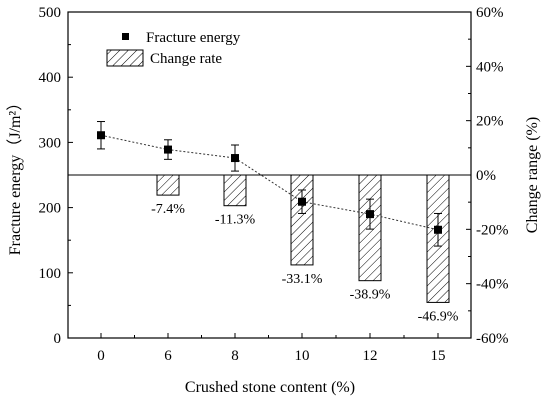  I want to click on change-rate-label: -38.9%, so click(370, 295).